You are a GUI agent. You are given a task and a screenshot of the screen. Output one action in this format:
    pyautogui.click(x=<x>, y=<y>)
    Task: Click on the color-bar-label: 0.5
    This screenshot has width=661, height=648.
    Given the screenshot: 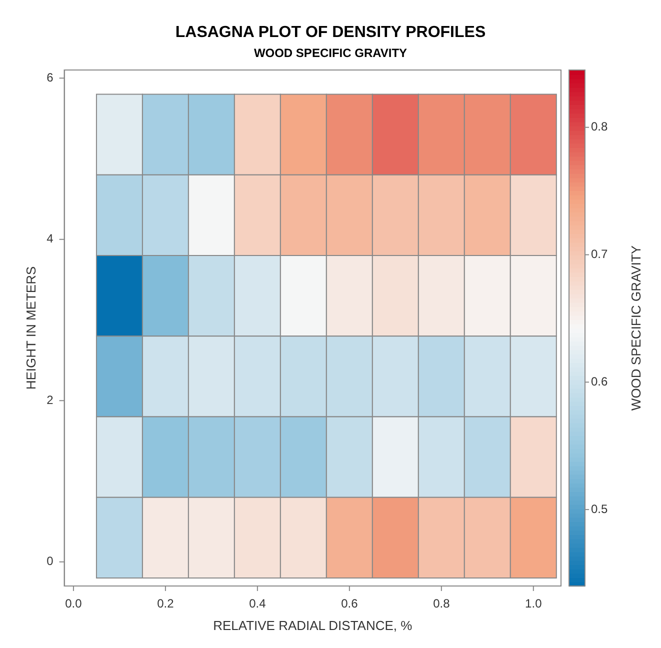 What is the action you would take?
    pyautogui.click(x=599, y=509)
    